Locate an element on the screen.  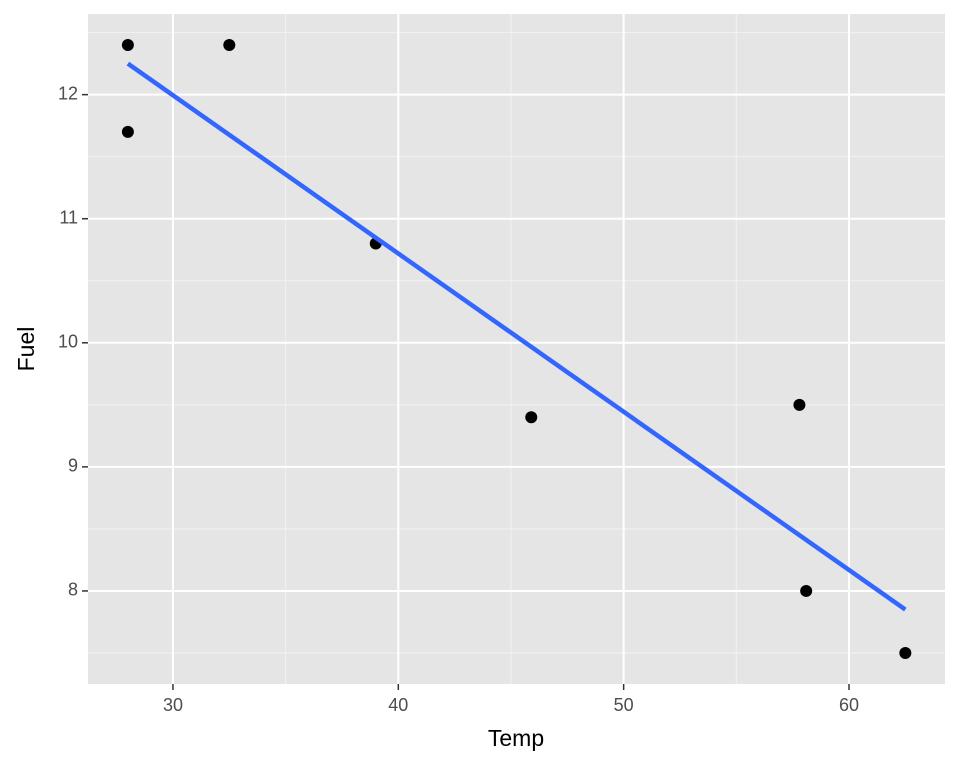
y-tick-label: 10 is located at coordinates (68, 342).